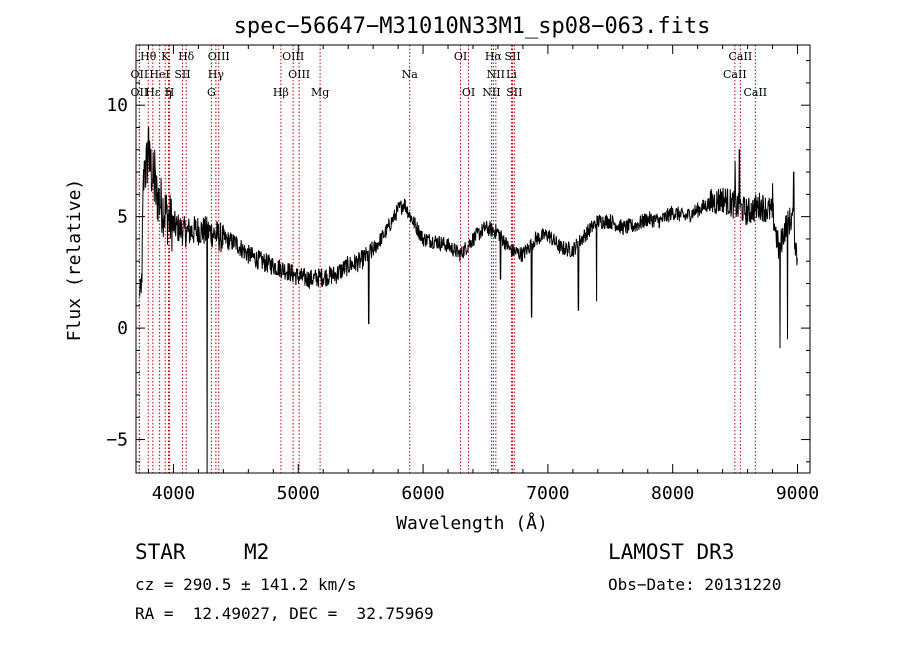  What do you see at coordinates (165, 56) in the screenshot?
I see `line-marker-label: K` at bounding box center [165, 56].